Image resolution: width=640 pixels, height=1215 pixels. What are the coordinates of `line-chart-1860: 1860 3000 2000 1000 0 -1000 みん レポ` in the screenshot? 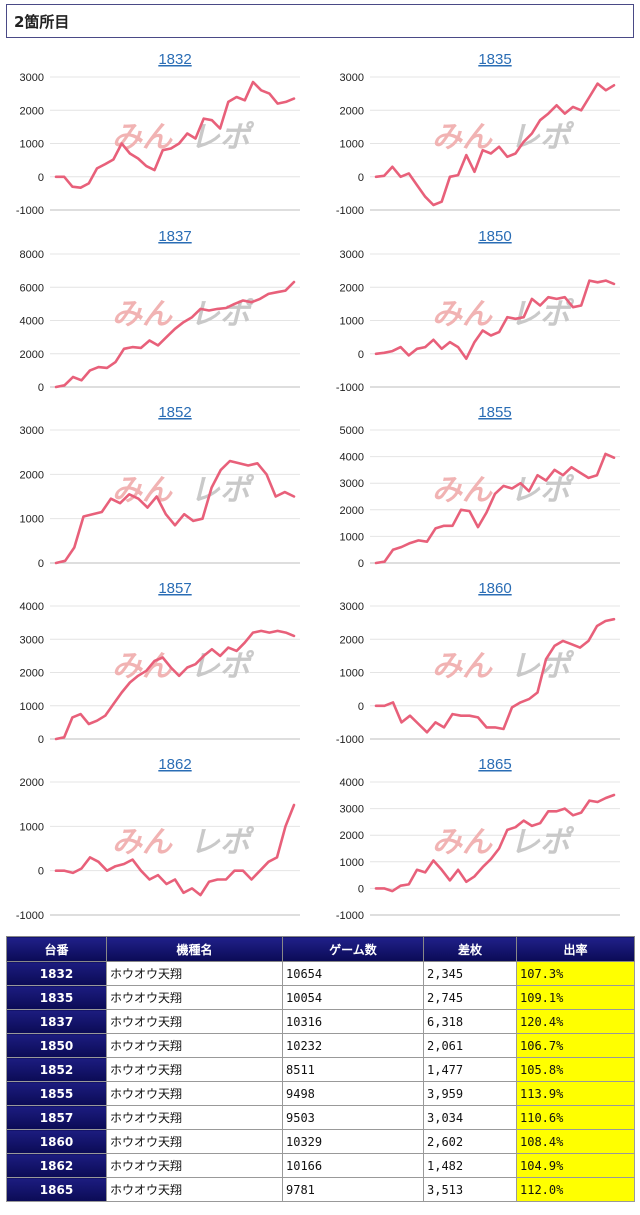 It's located at (478, 663).